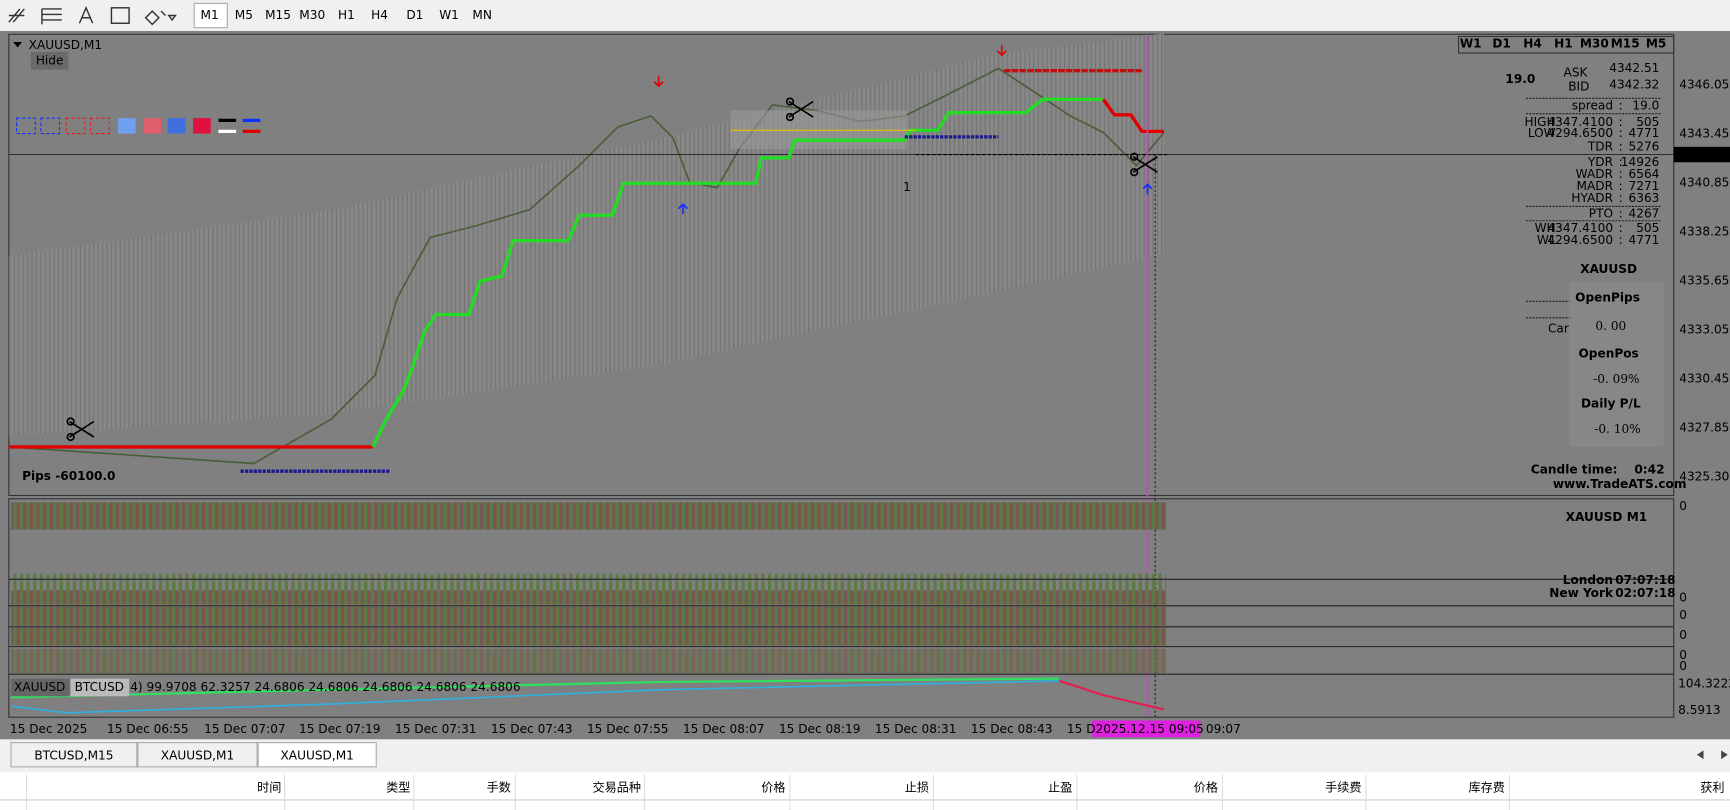 This screenshot has height=810, width=1730. I want to click on session-time: 02:07:18, so click(1645, 593).